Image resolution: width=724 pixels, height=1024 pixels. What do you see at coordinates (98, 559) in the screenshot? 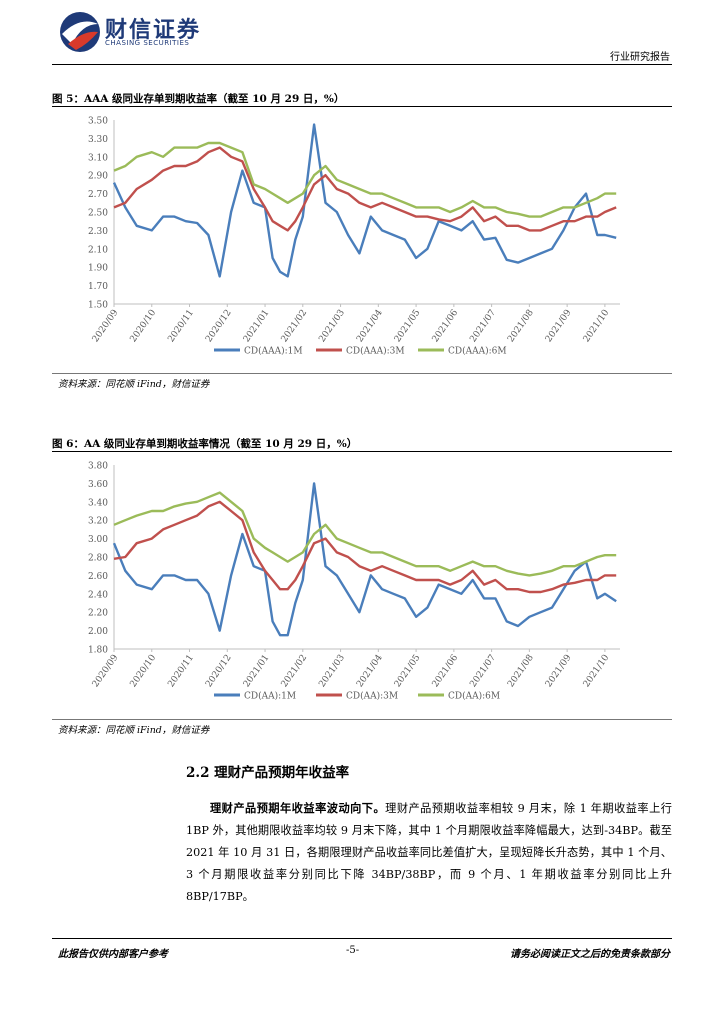
I see `y-tick-label: 2.80` at bounding box center [98, 559].